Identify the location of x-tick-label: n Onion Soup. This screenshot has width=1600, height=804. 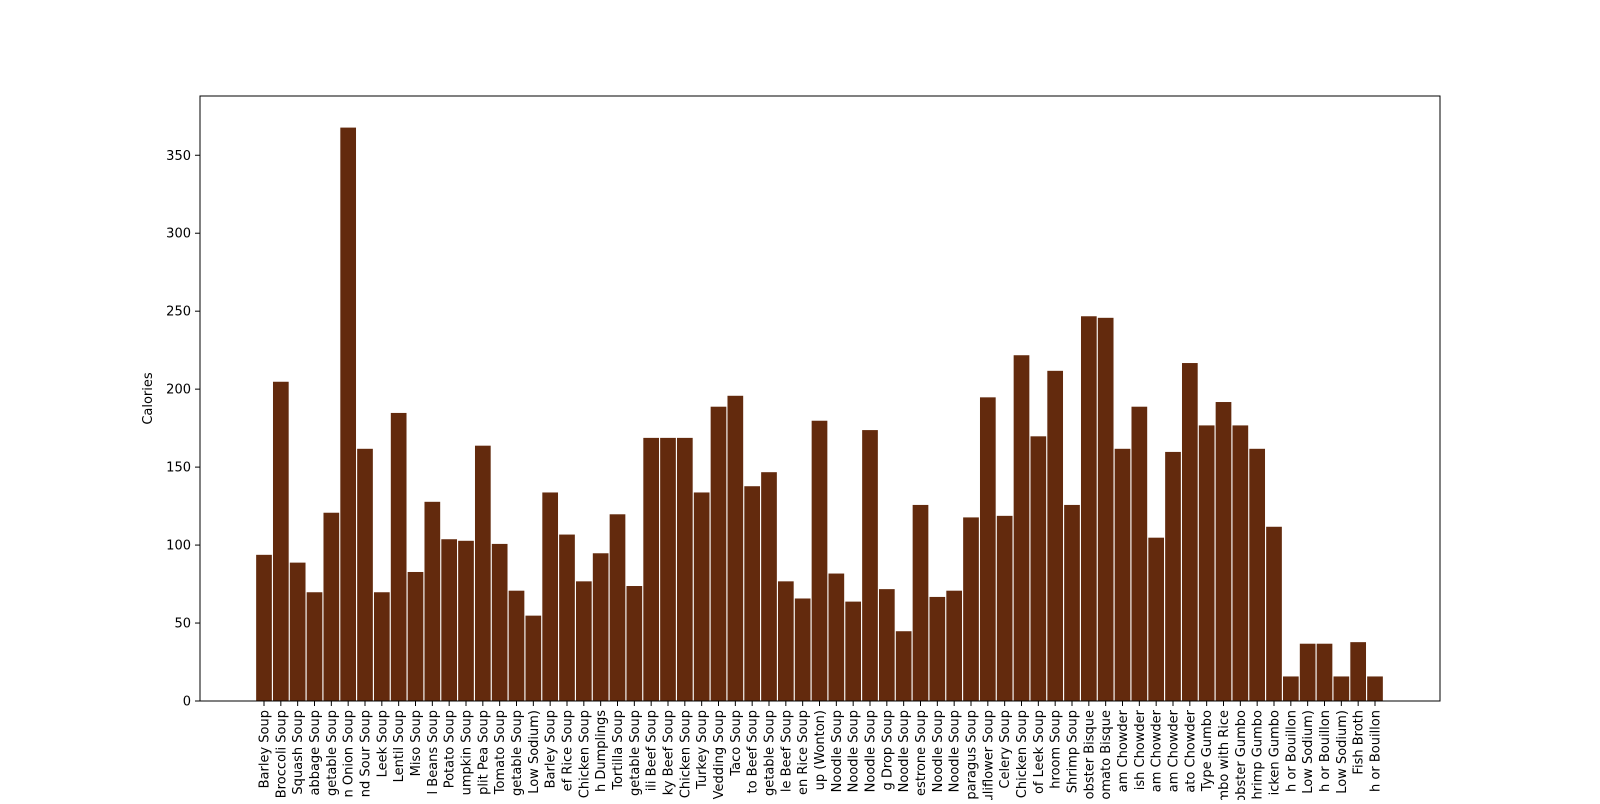
(349, 753).